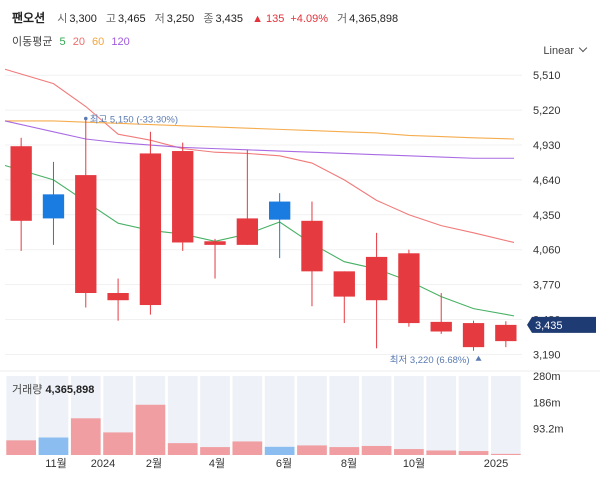  What do you see at coordinates (268, 19) in the screenshot?
I see `change-value: ▲ 135` at bounding box center [268, 19].